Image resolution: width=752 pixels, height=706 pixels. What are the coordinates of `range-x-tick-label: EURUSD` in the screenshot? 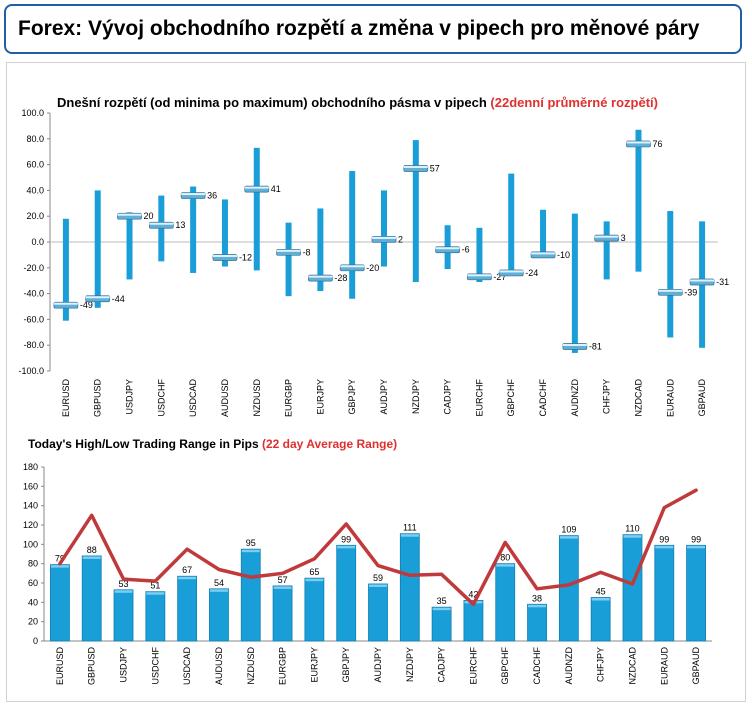 It's located at (66, 398).